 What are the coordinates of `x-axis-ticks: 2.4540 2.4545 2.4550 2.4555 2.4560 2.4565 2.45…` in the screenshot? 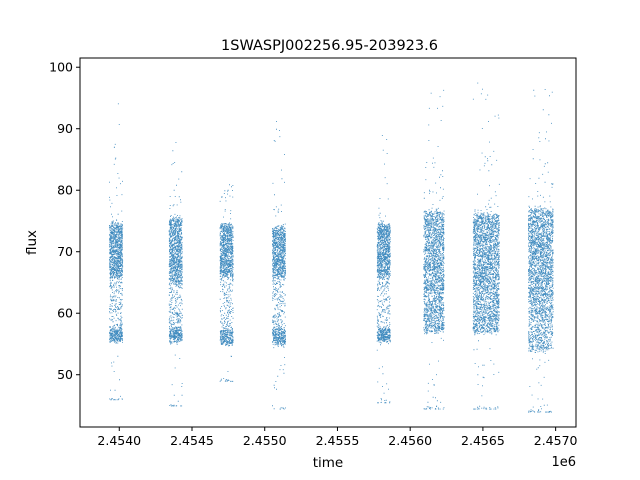 It's located at (337, 437).